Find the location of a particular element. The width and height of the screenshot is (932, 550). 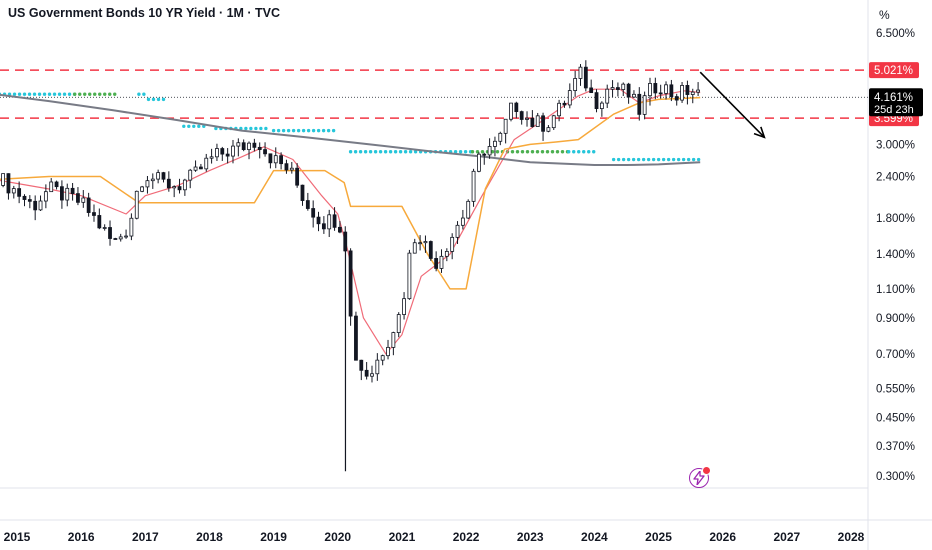

x-tick-label: 2022 is located at coordinates (466, 537).